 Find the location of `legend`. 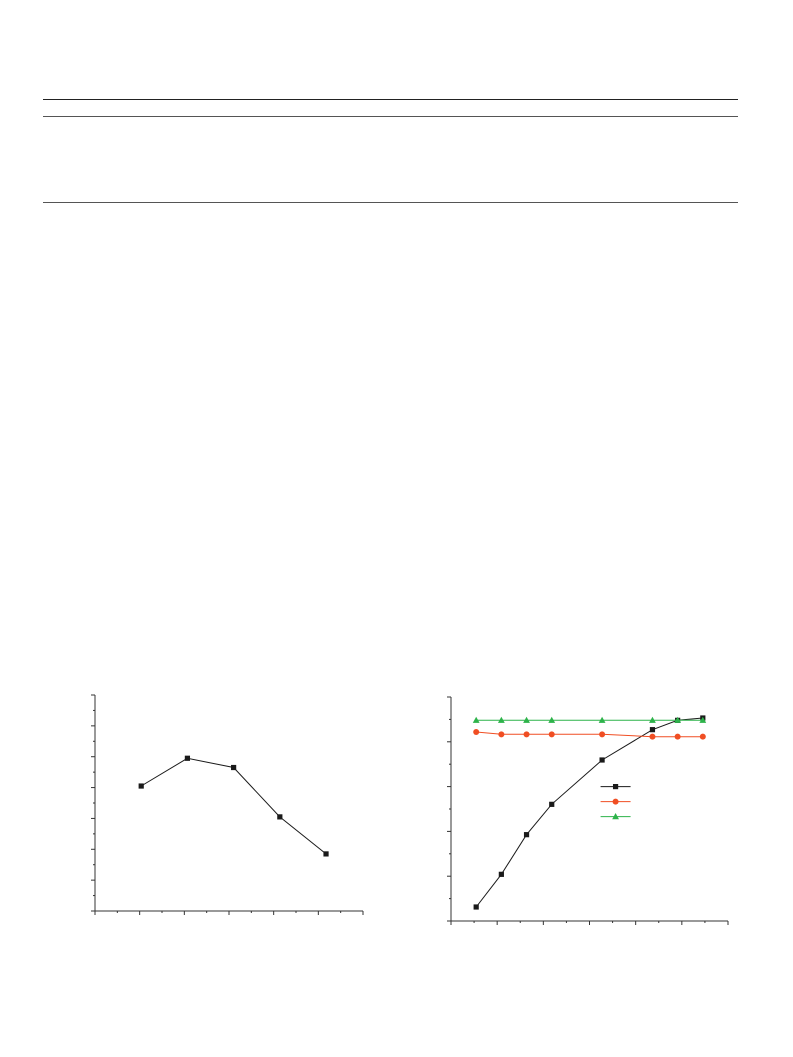

legend is located at coordinates (615, 802).